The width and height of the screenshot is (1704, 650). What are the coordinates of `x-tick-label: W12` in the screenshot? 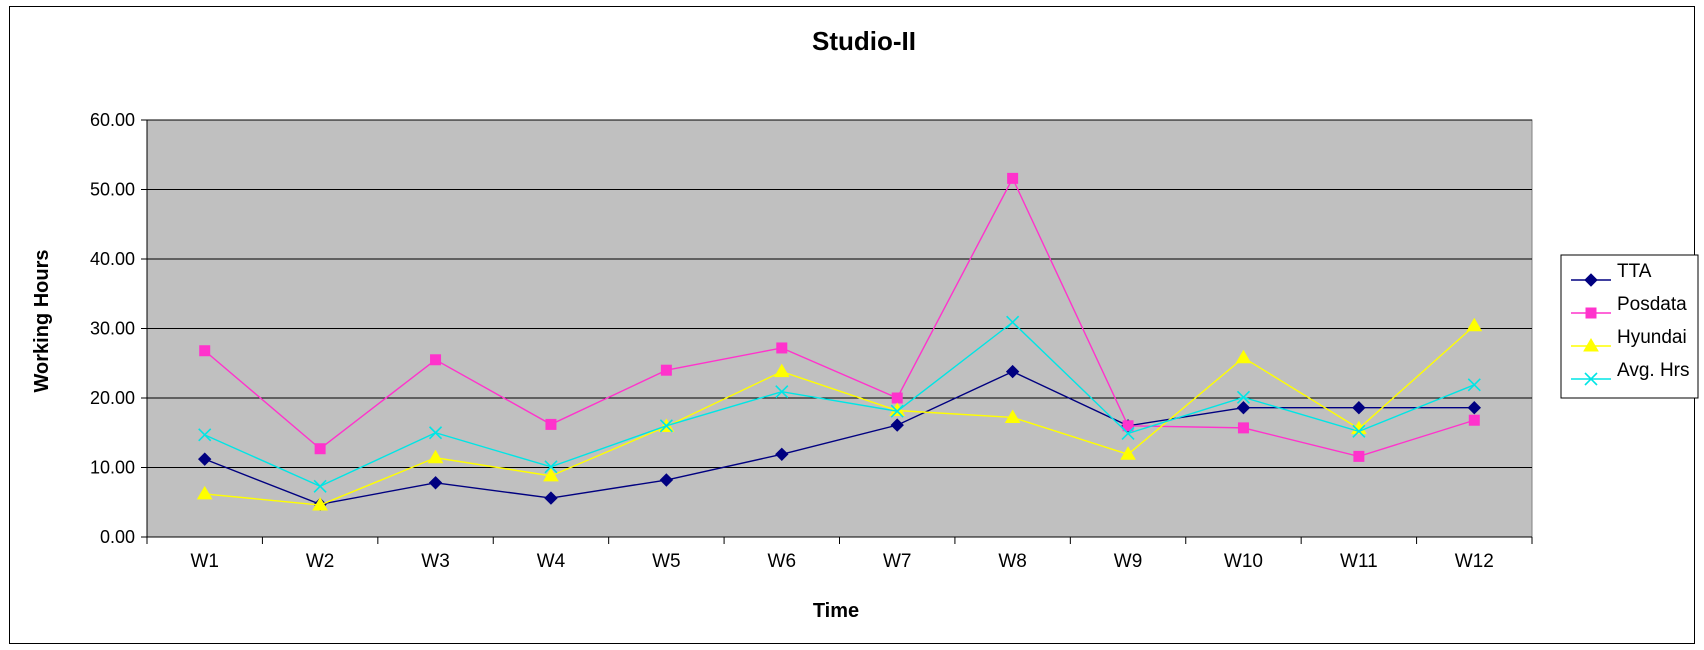 It's located at (1474, 561).